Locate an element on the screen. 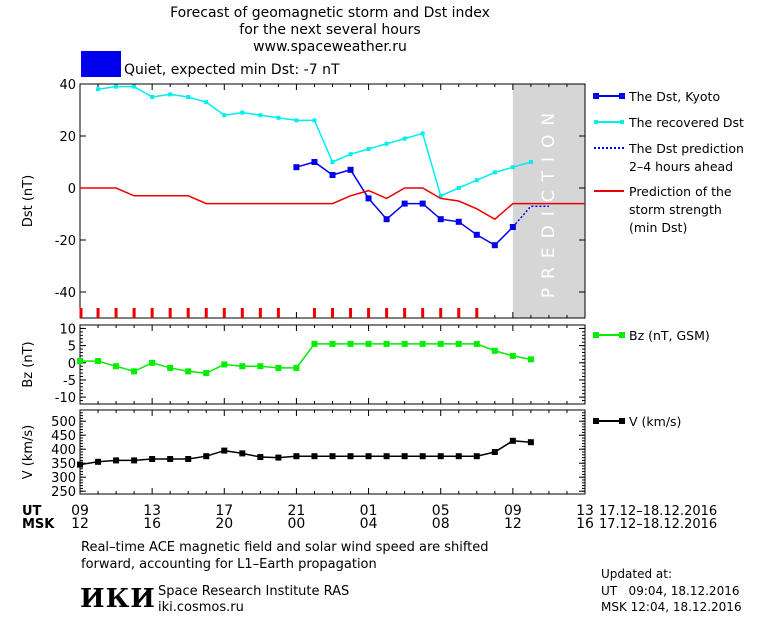 This screenshot has height=620, width=760. iki-logo: ИКИ is located at coordinates (118, 599).